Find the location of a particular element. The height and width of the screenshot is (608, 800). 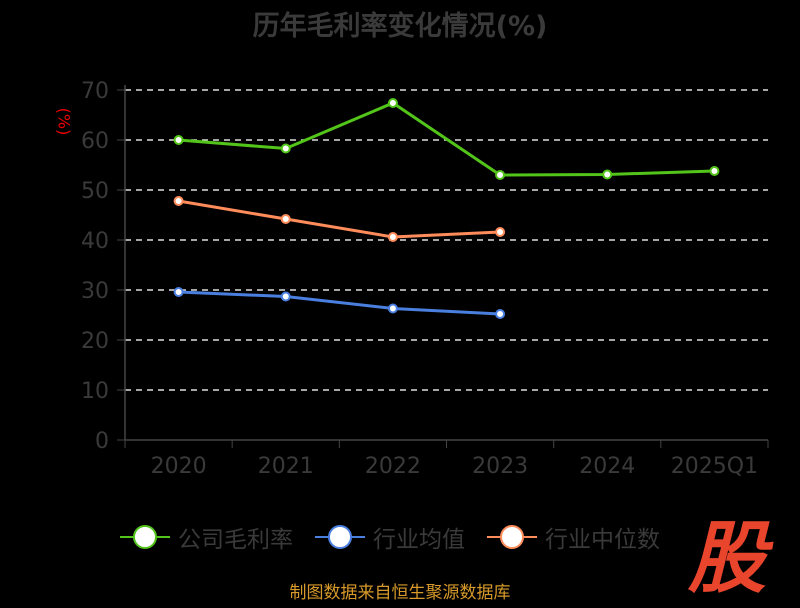

x-tick-label: 2022 is located at coordinates (393, 466).